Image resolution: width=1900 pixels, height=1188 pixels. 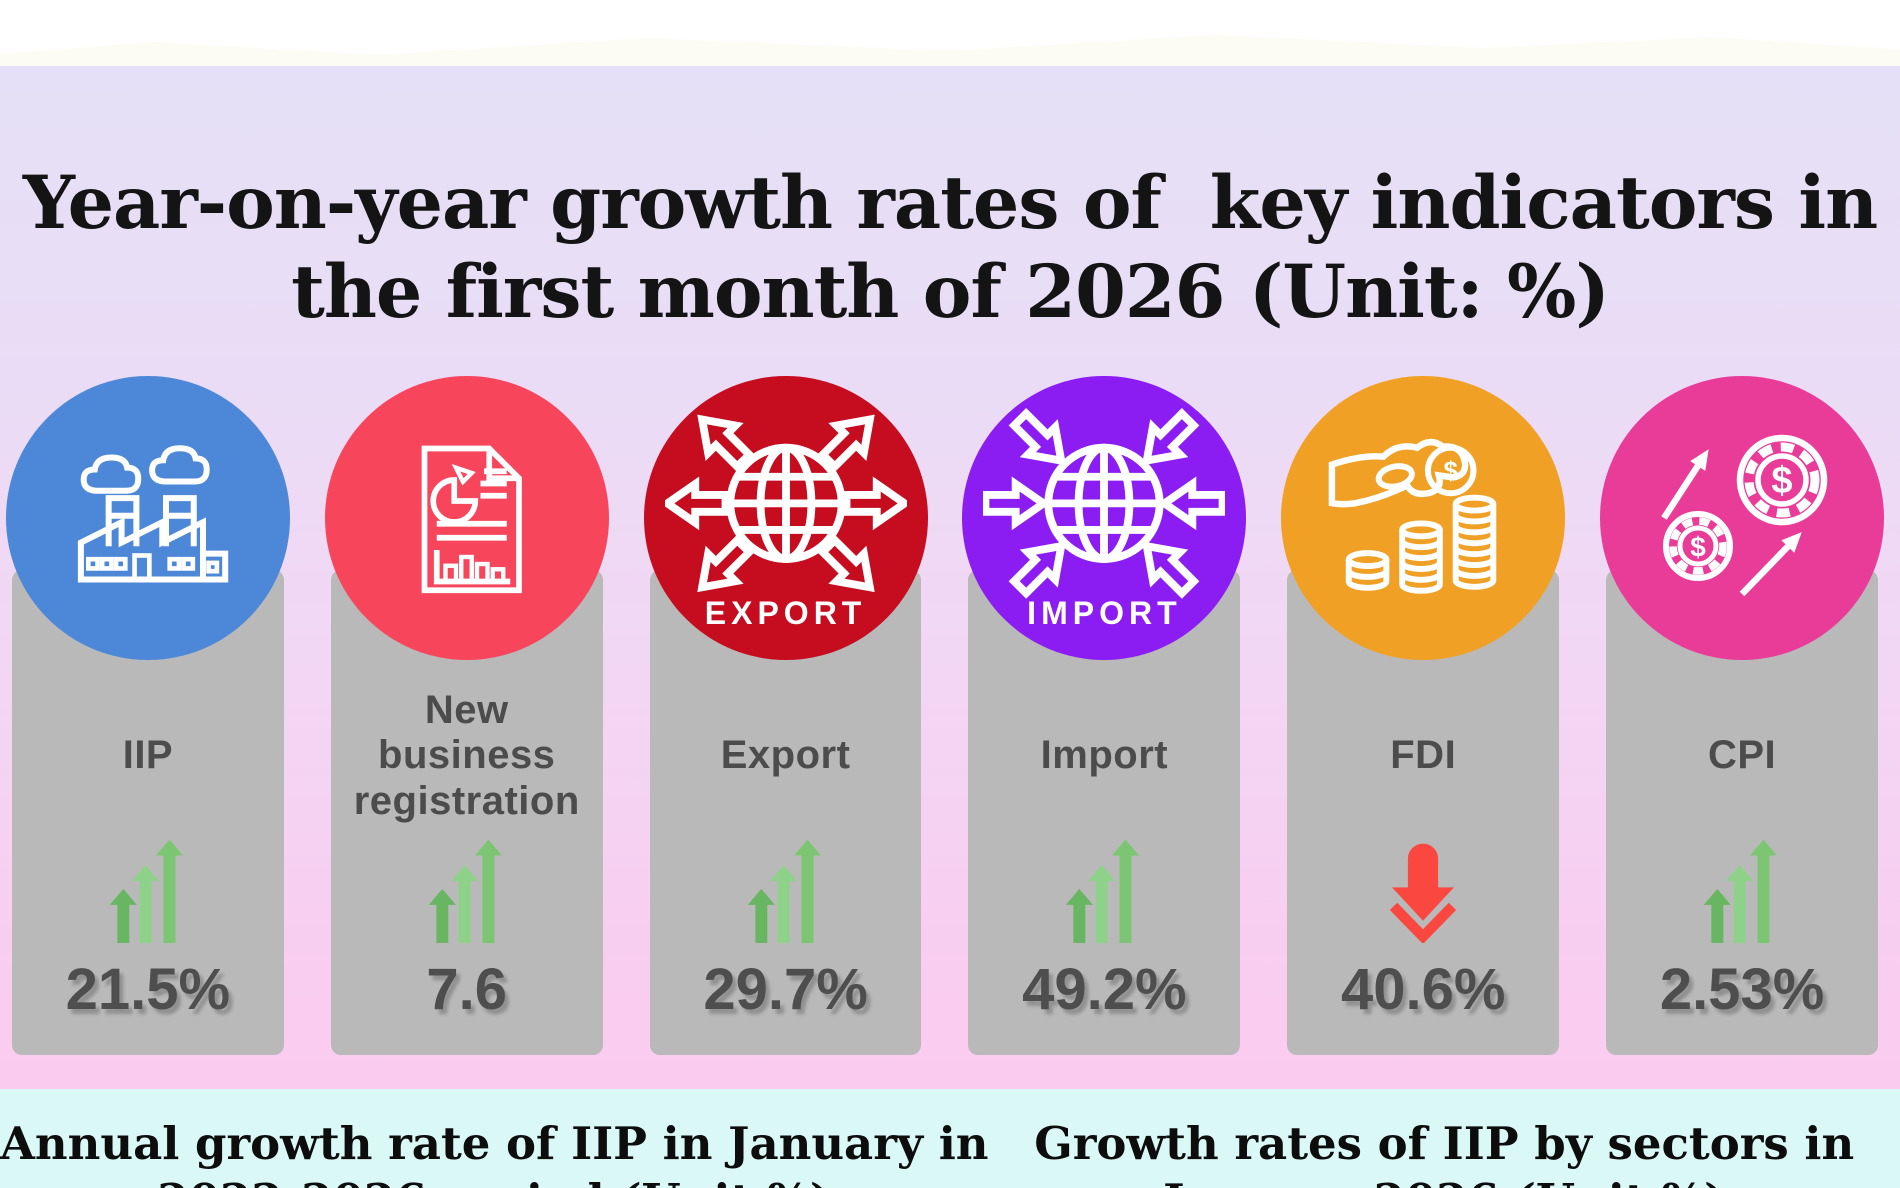 I want to click on import-badge: IMPORT, so click(x=1104, y=613).